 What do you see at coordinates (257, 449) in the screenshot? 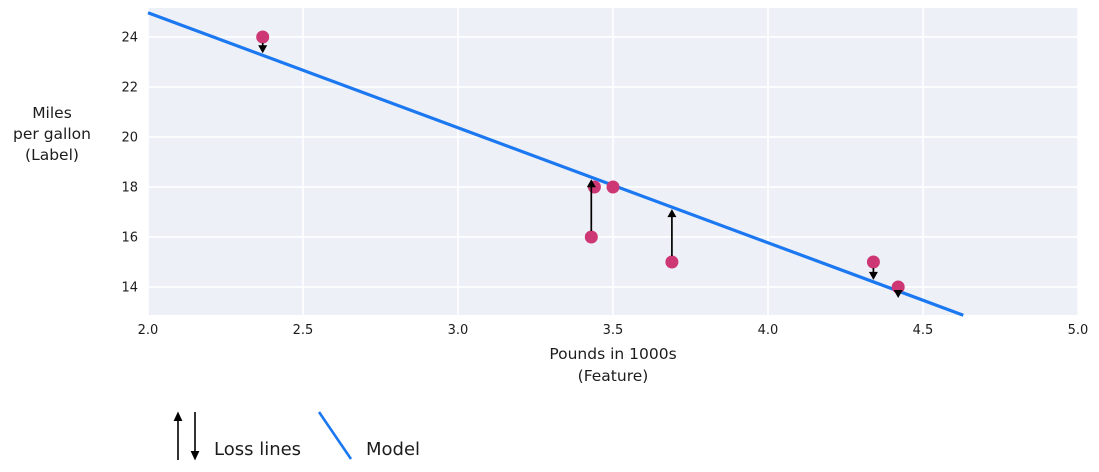
I see `legend-loss-label: Loss lines` at bounding box center [257, 449].